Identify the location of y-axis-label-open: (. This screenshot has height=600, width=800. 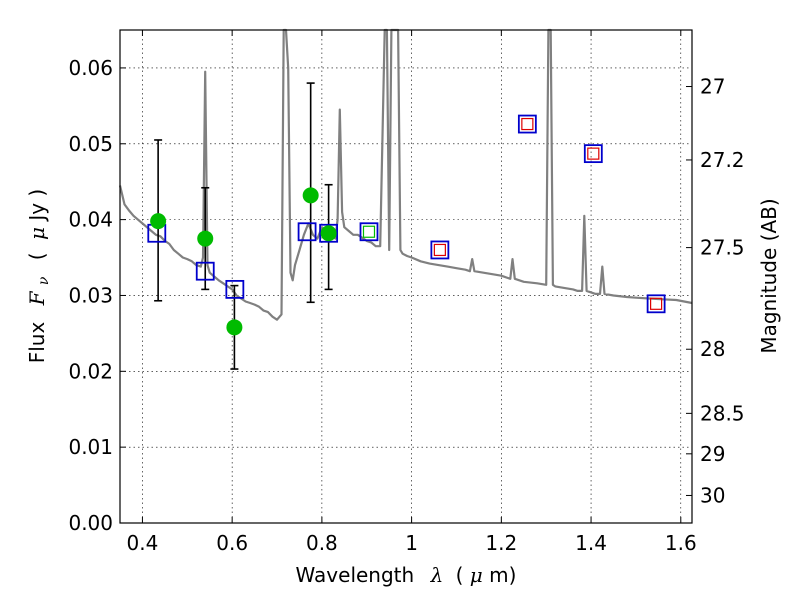
(37, 256).